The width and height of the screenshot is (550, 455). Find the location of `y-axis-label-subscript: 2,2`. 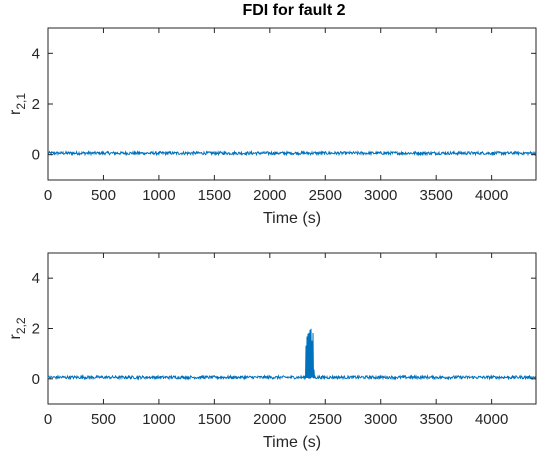

y-axis-label-subscript: 2,2 is located at coordinates (21, 325).